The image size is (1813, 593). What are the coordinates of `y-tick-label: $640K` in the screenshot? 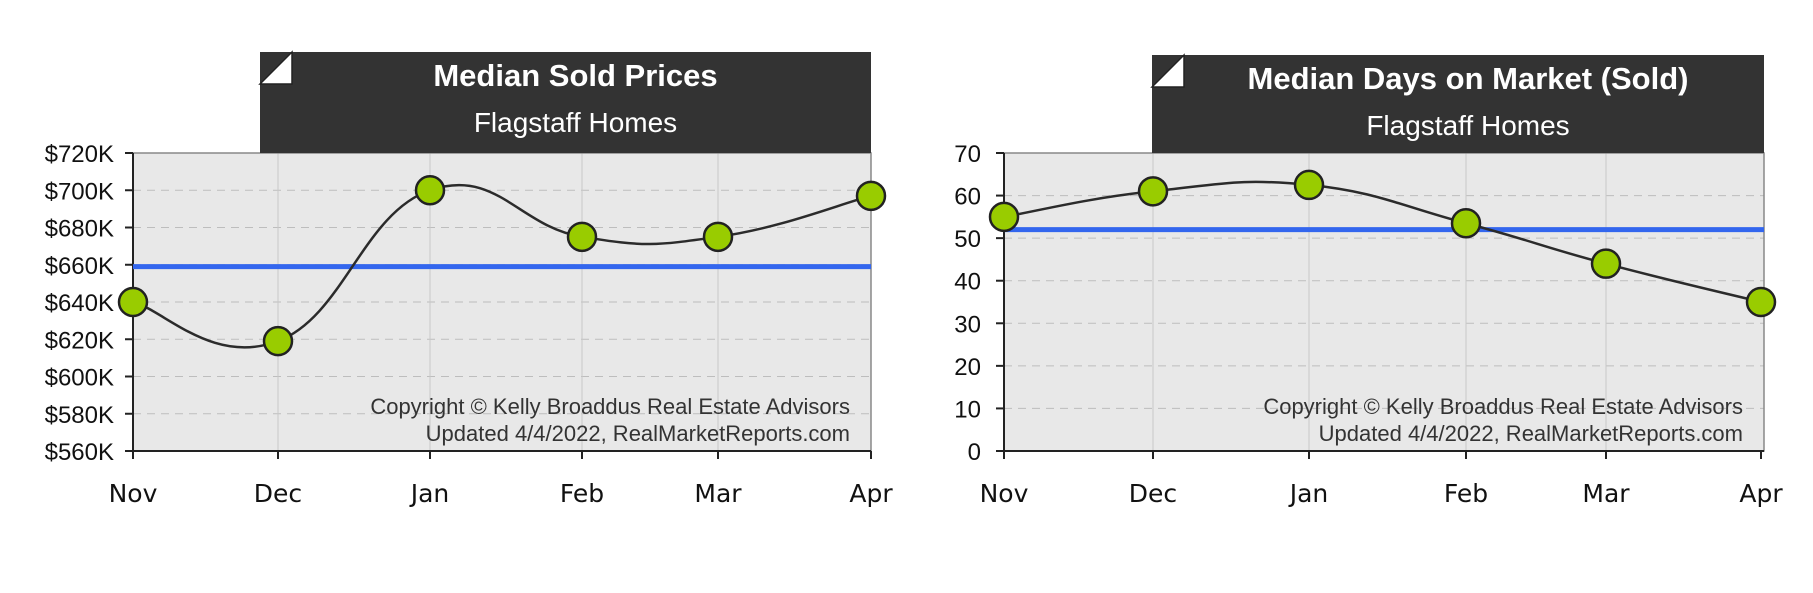 It's located at (79, 303).